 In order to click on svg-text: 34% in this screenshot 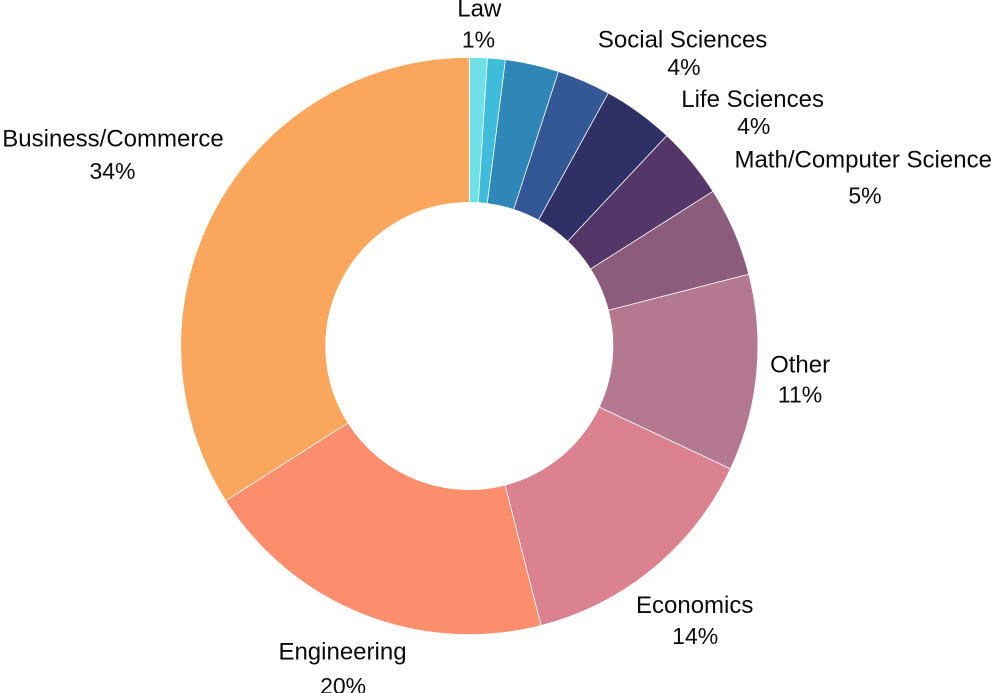, I will do `click(112, 171)`.